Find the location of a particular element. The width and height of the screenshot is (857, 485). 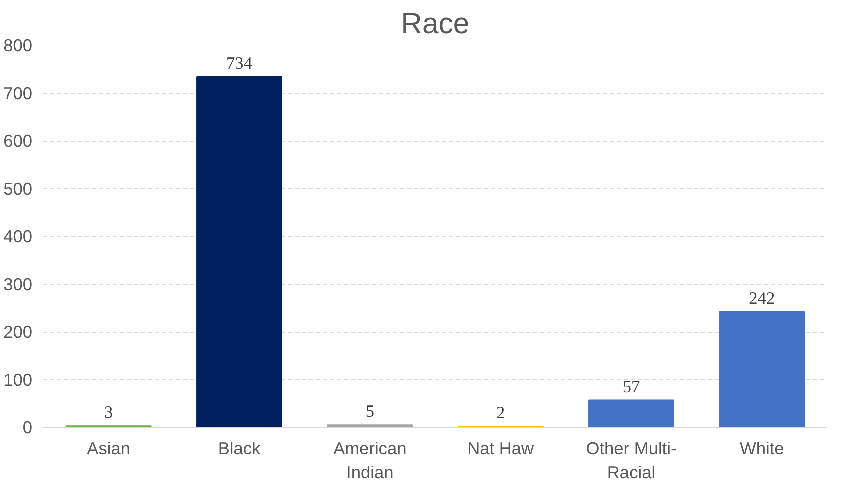

x-tick-label: Black is located at coordinates (240, 448).